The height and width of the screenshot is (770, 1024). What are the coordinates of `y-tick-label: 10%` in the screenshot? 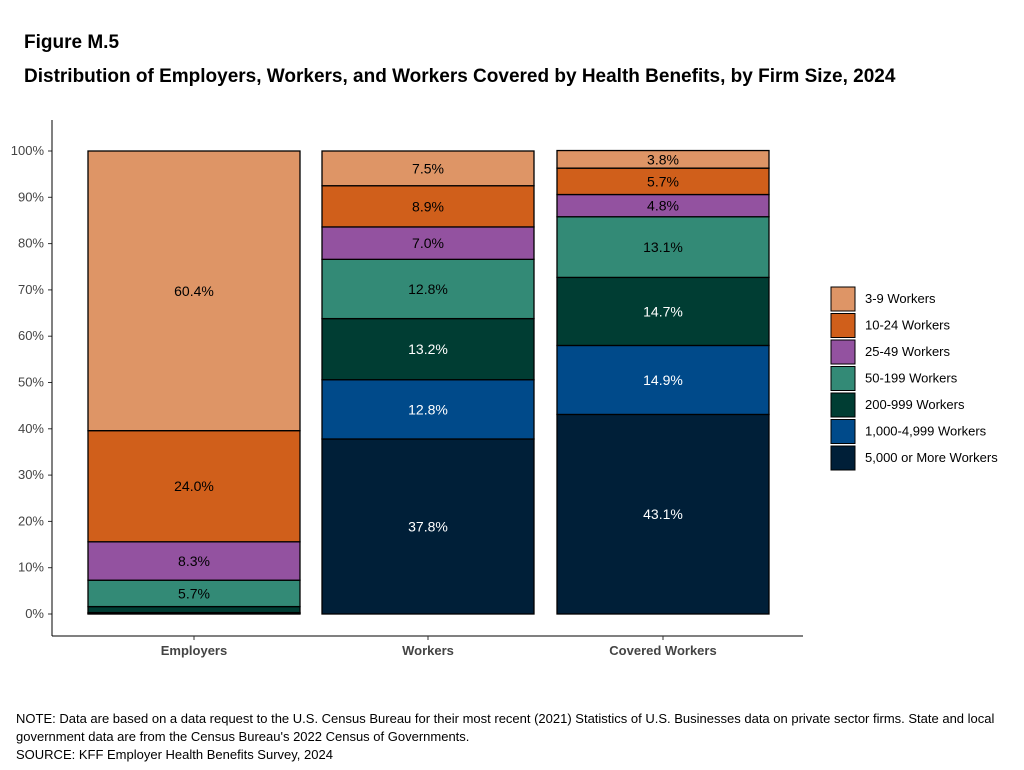 It's located at (31, 567).